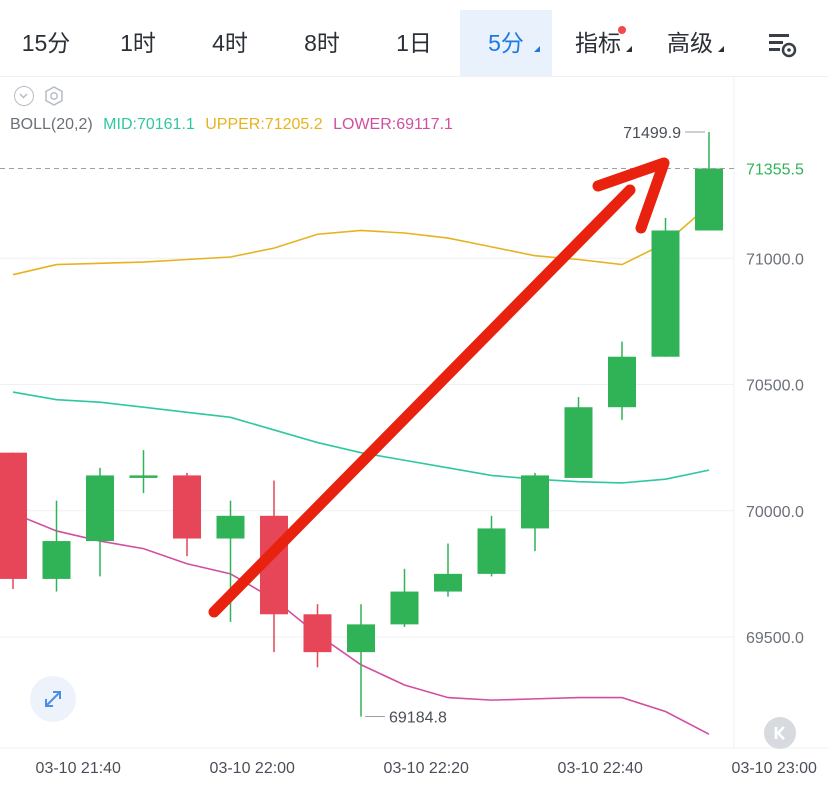  I want to click on max-label: 71499.9, so click(652, 133).